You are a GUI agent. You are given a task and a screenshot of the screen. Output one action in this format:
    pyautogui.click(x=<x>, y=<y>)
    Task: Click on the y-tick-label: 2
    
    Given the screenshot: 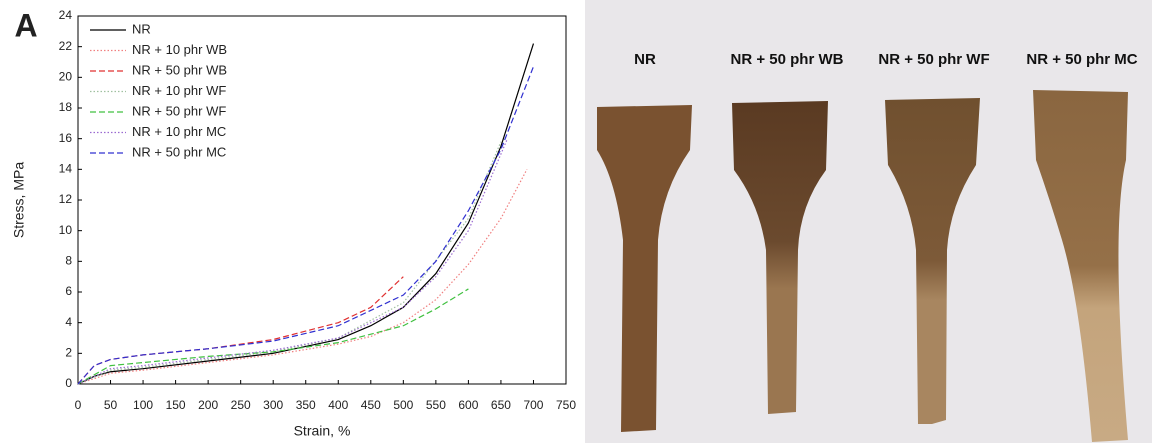 What is the action you would take?
    pyautogui.click(x=68, y=353)
    